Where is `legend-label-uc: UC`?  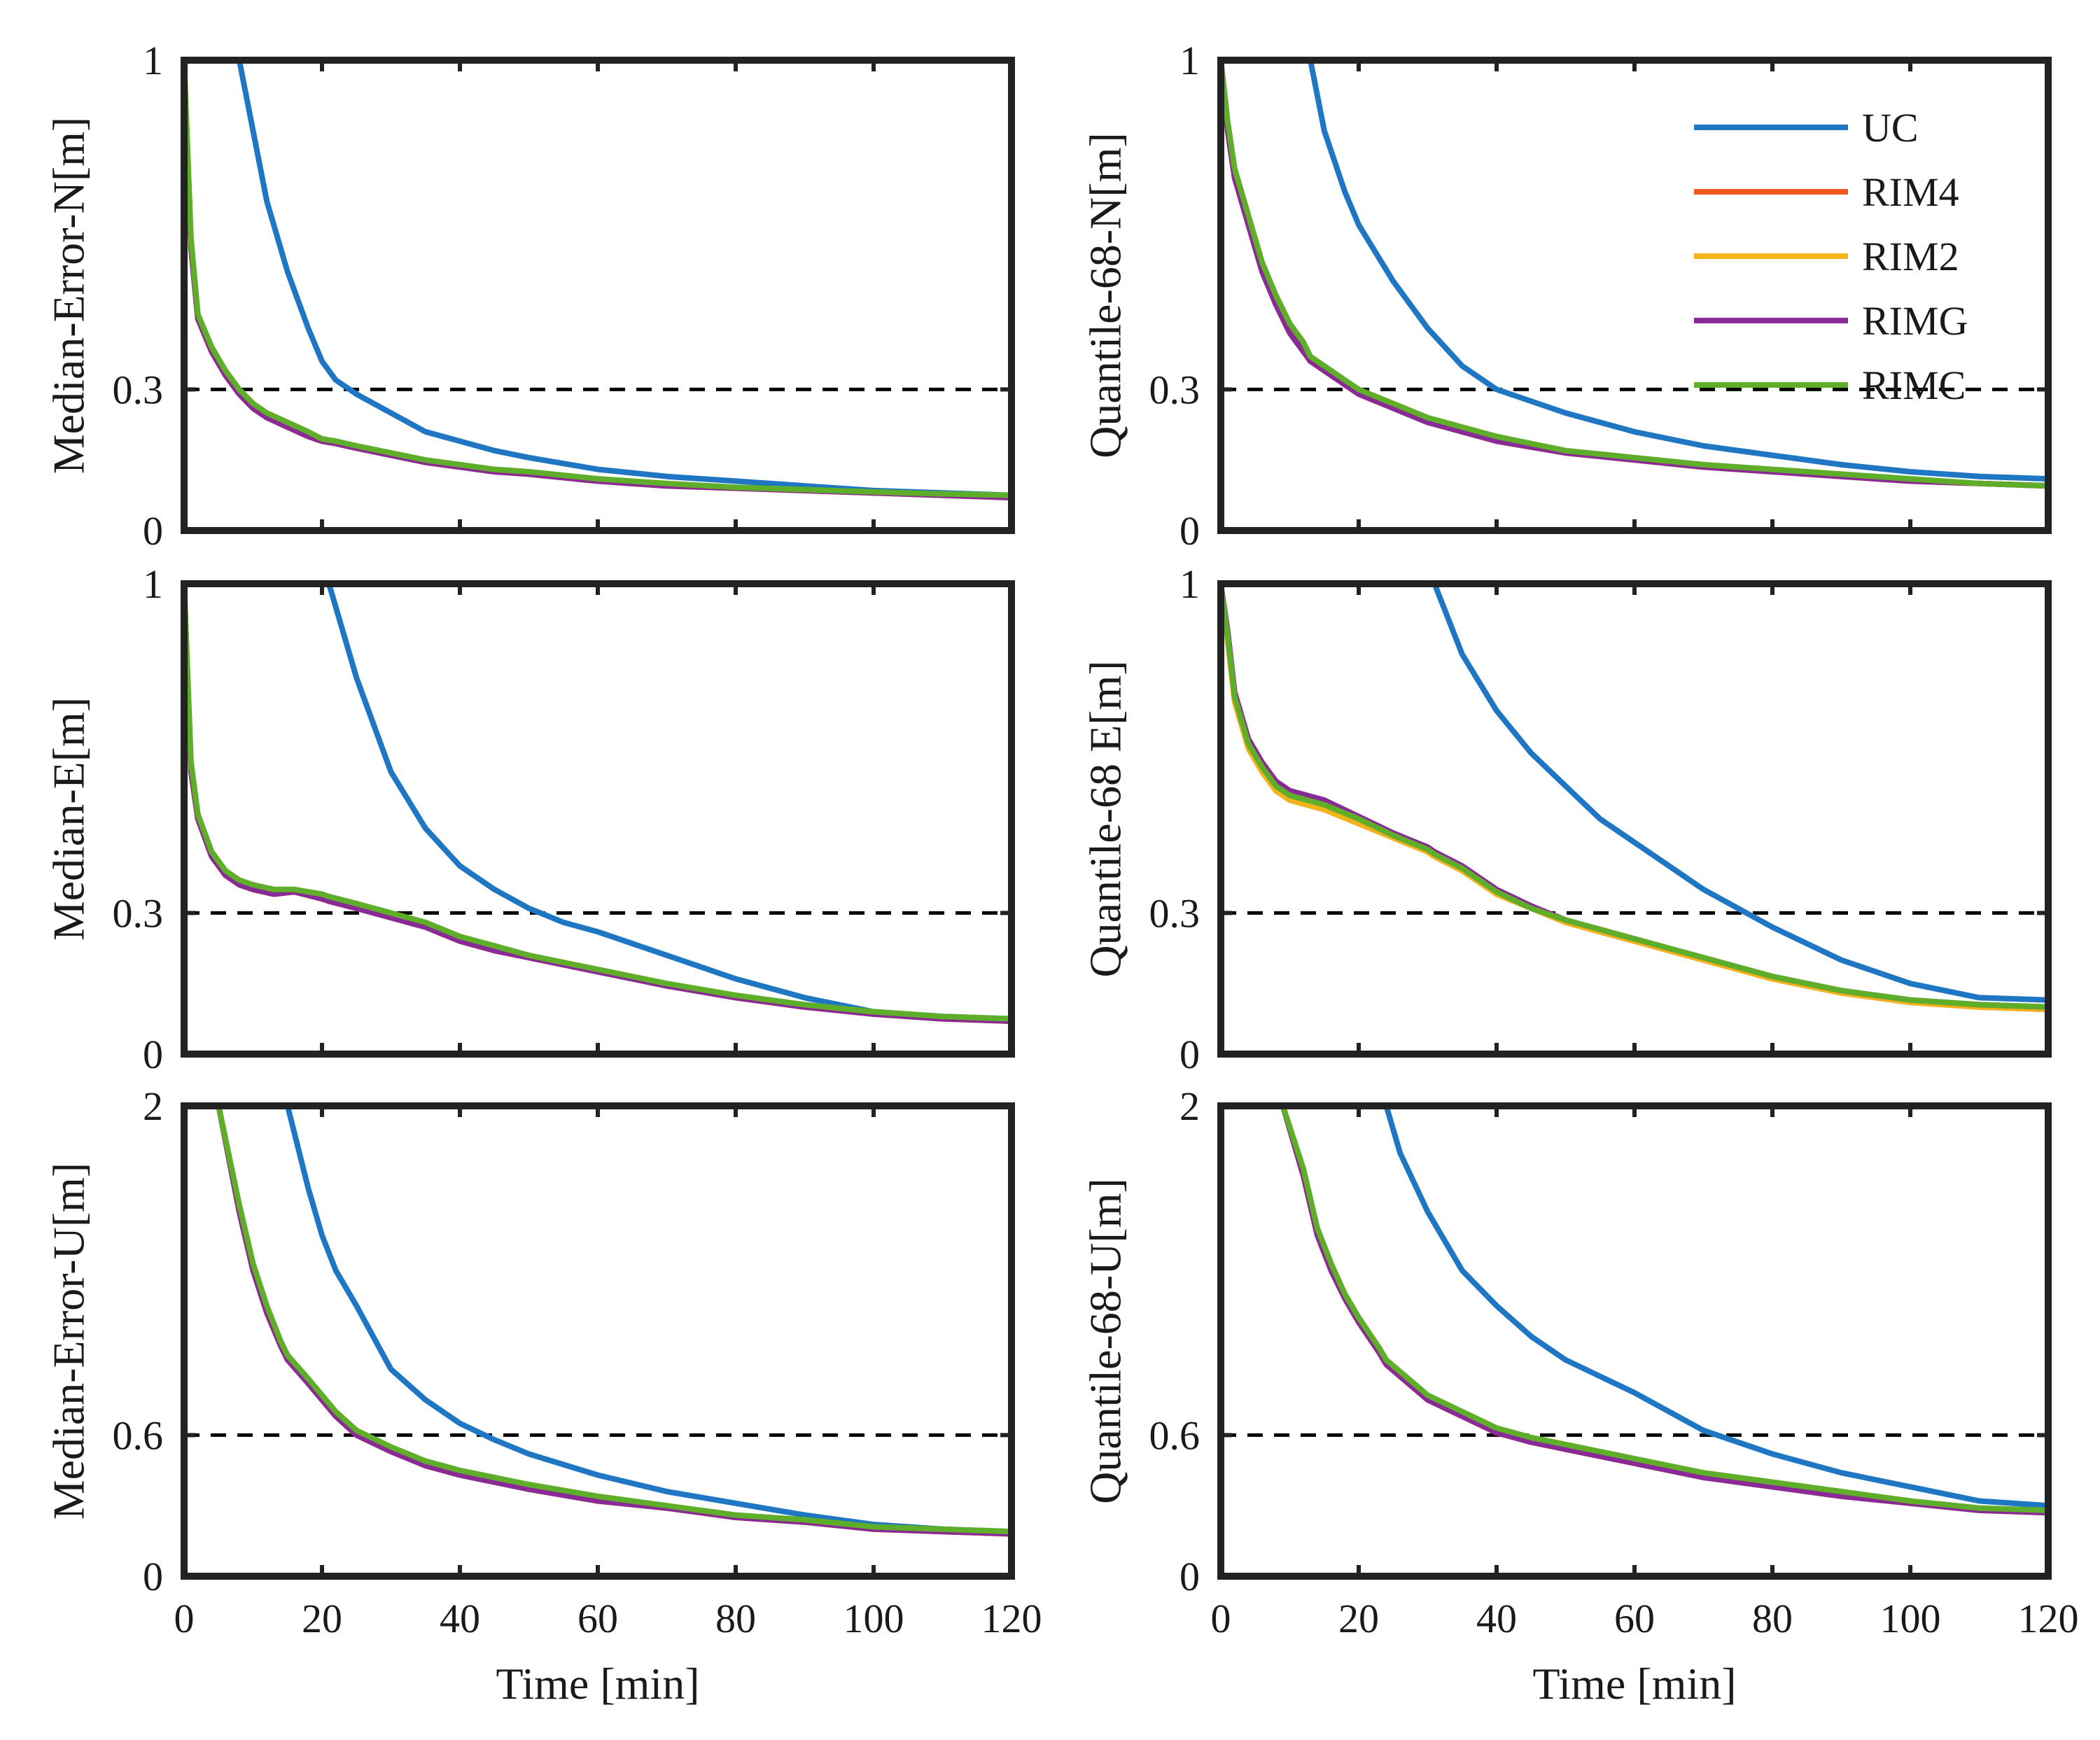 legend-label-uc: UC is located at coordinates (1890, 127).